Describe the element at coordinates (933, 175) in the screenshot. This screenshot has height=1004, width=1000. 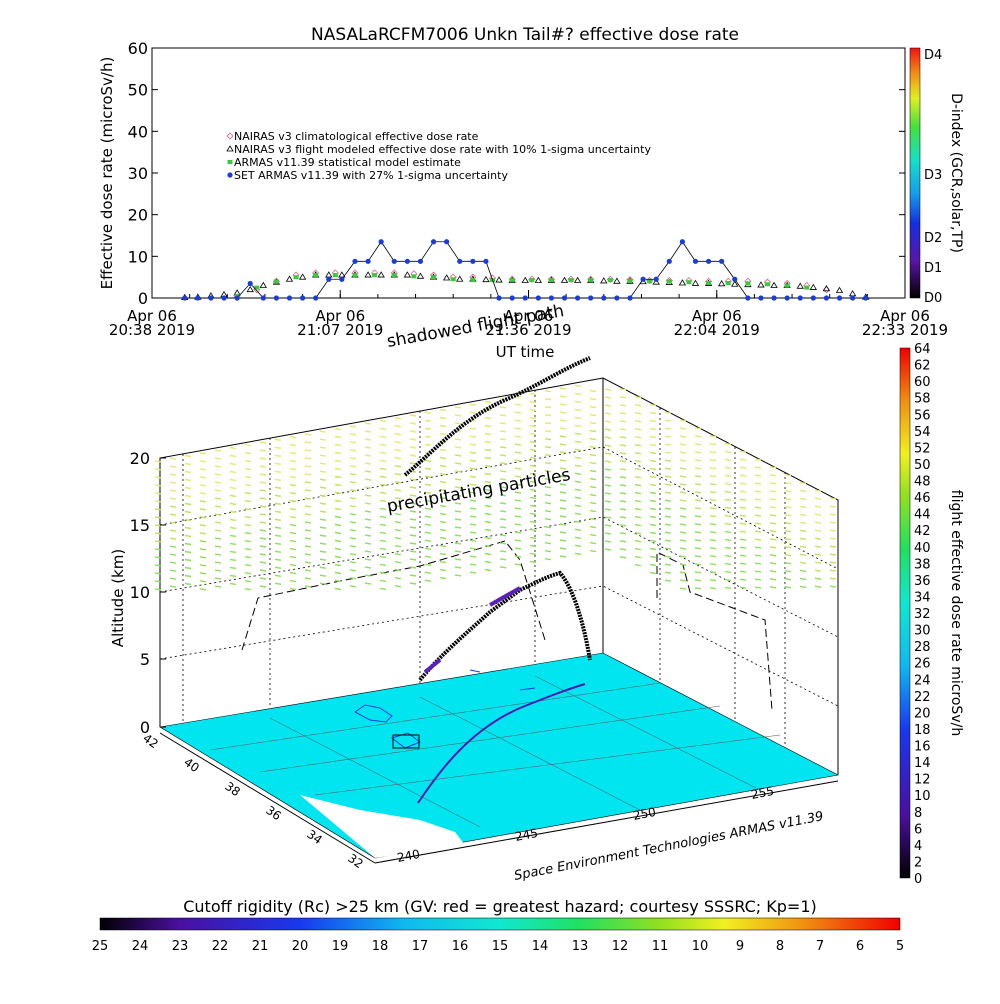
I see `d-index-tick: D3` at that location.